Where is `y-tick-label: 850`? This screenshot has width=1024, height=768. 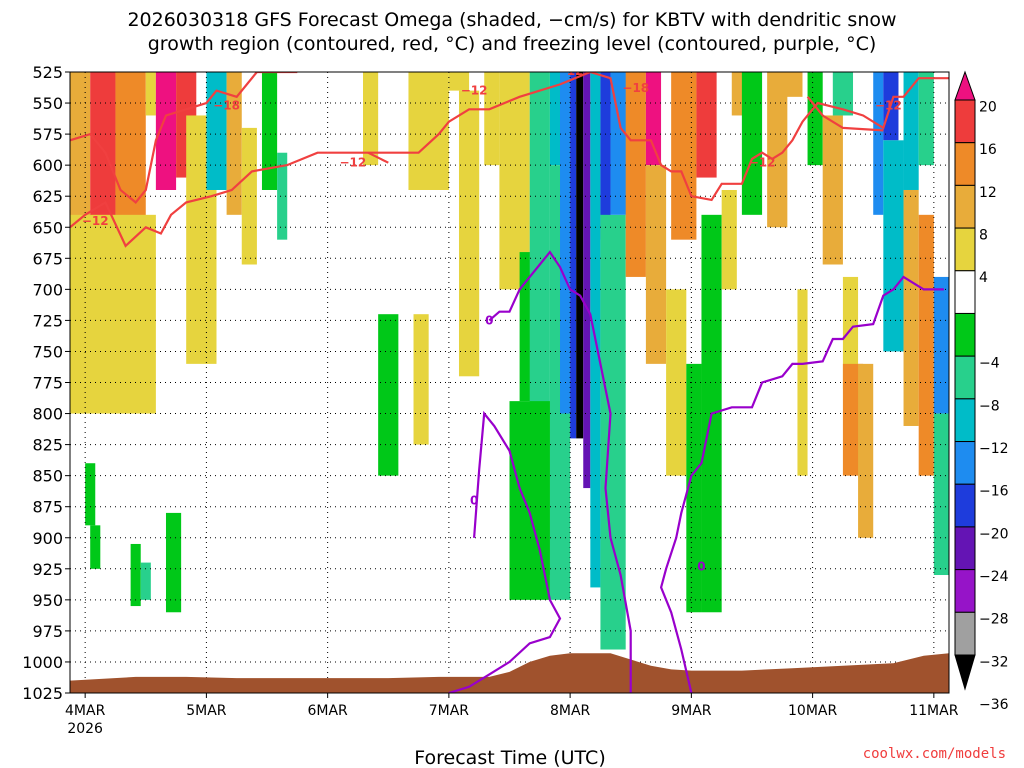
y-tick-label: 850 is located at coordinates (47, 476).